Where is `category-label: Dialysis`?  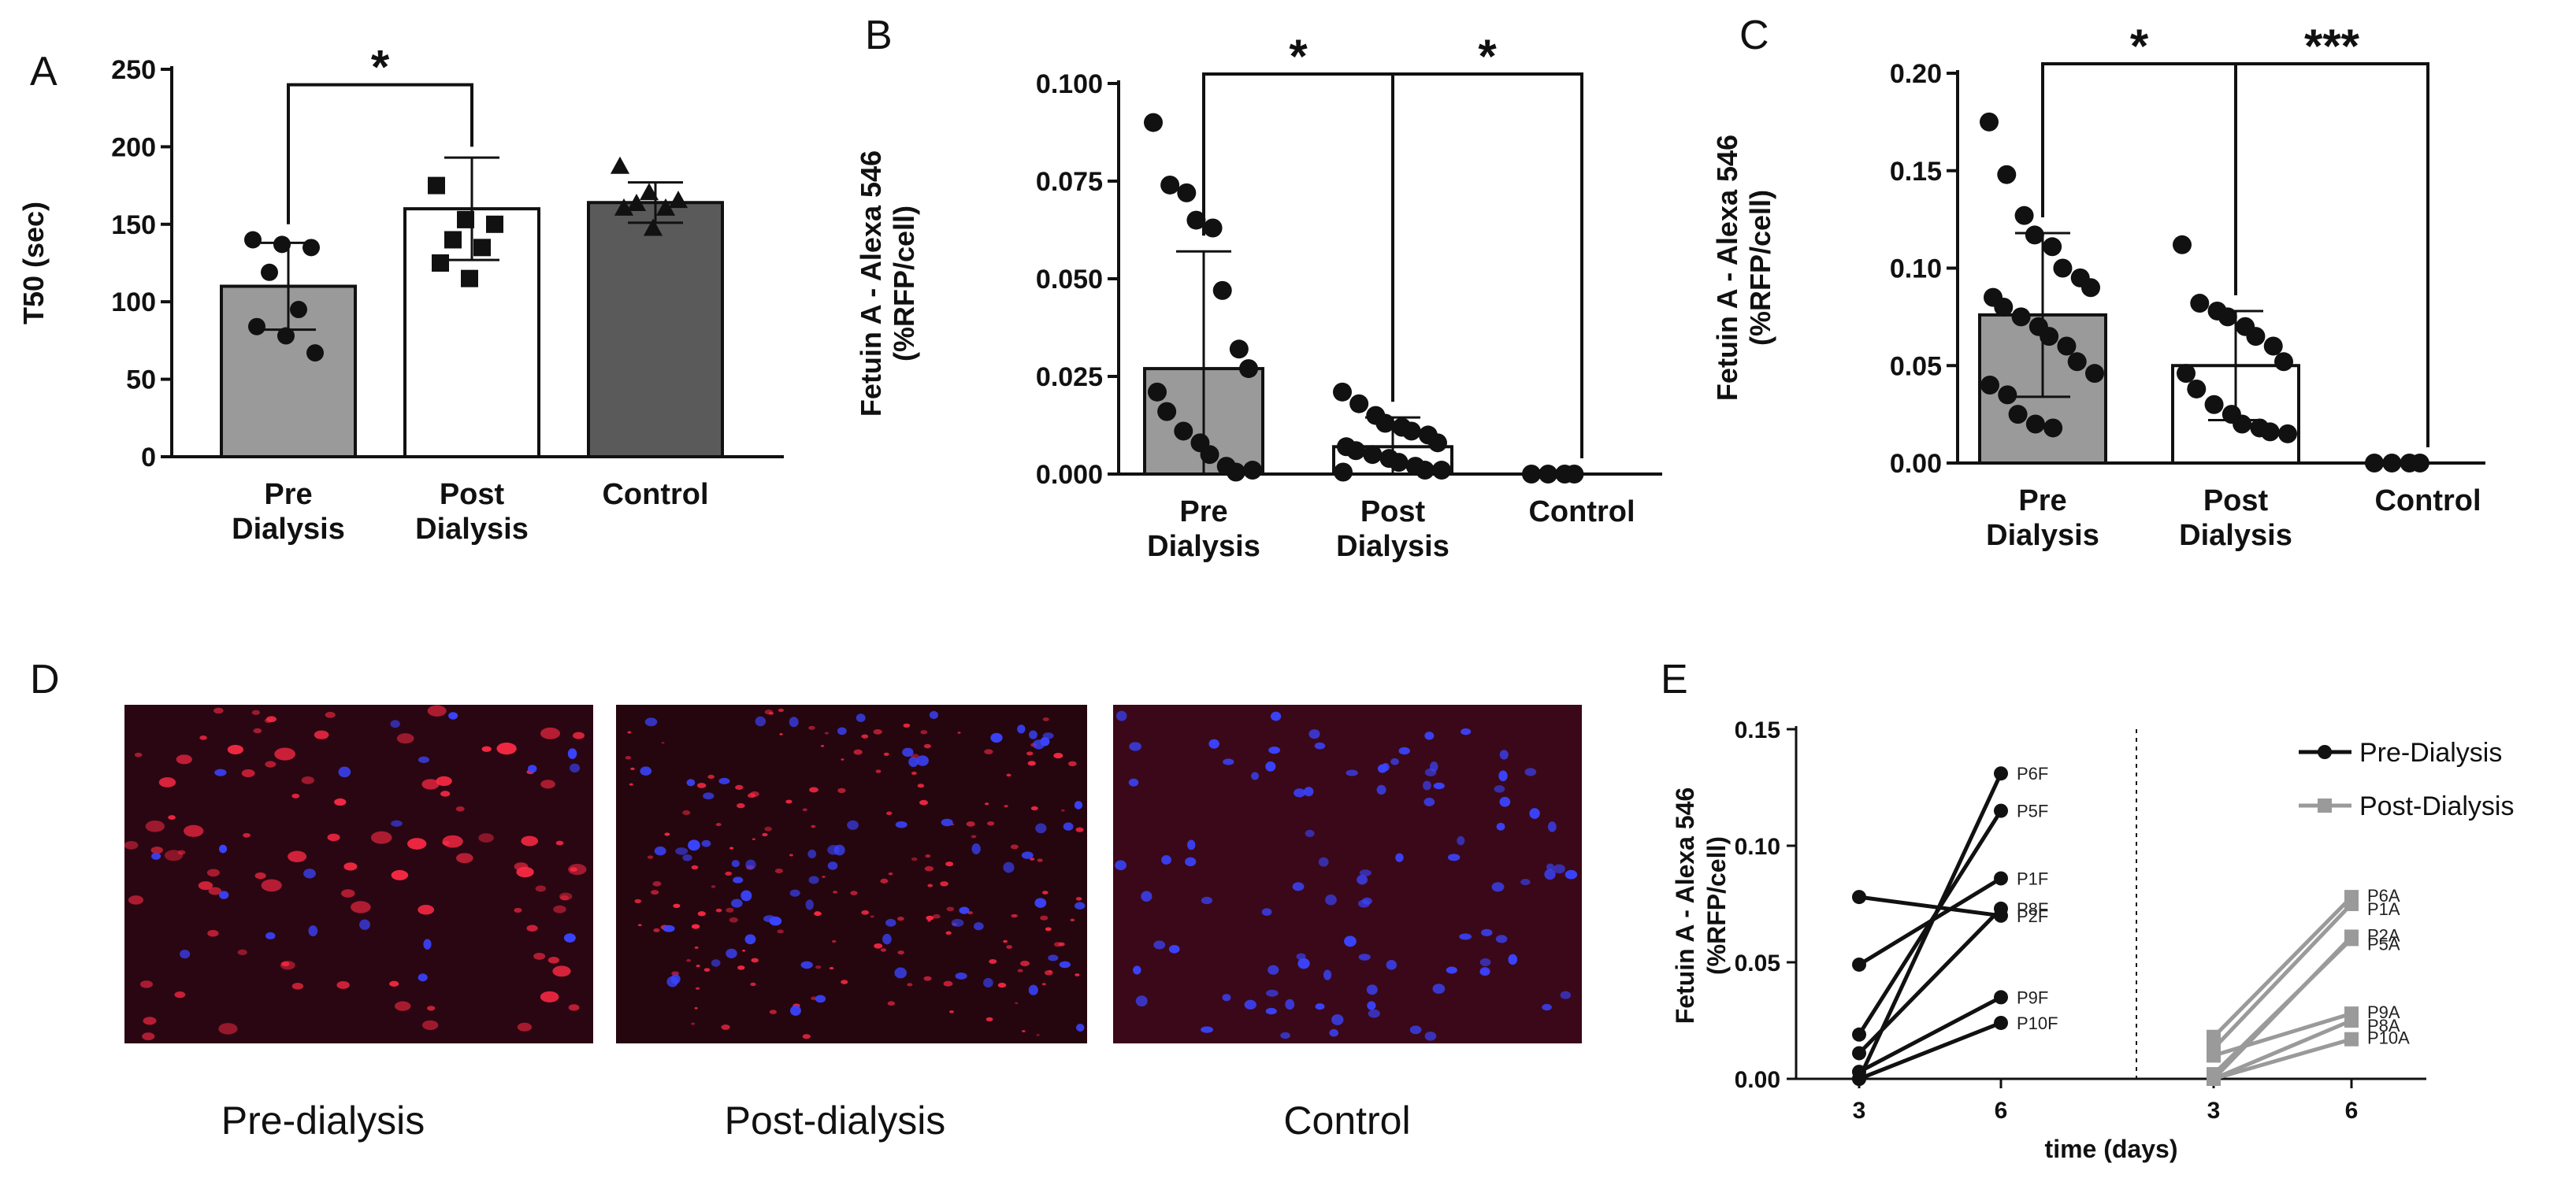 category-label: Dialysis is located at coordinates (288, 529).